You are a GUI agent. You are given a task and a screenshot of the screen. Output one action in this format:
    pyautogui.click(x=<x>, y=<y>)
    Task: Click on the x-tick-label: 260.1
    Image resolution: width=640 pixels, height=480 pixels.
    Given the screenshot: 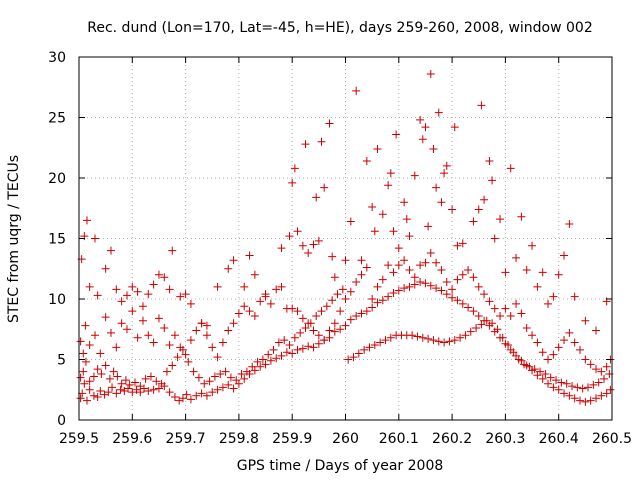 What is the action you would take?
    pyautogui.click(x=399, y=439)
    